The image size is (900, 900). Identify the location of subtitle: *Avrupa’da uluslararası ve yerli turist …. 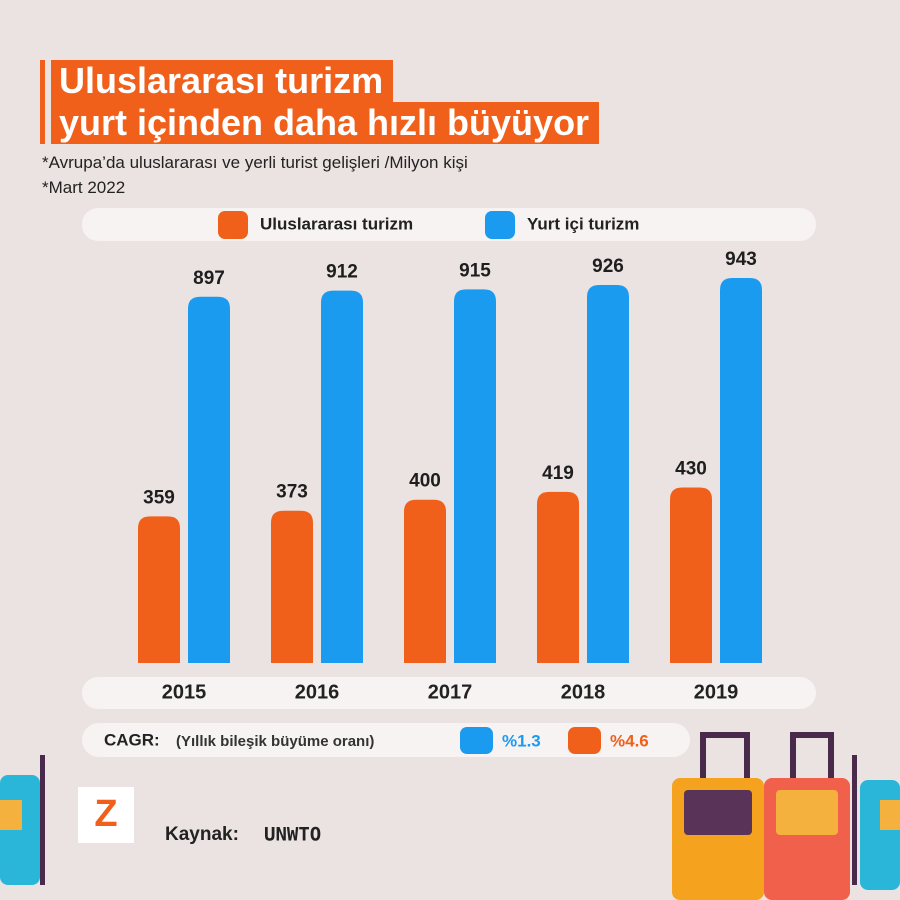
(255, 162).